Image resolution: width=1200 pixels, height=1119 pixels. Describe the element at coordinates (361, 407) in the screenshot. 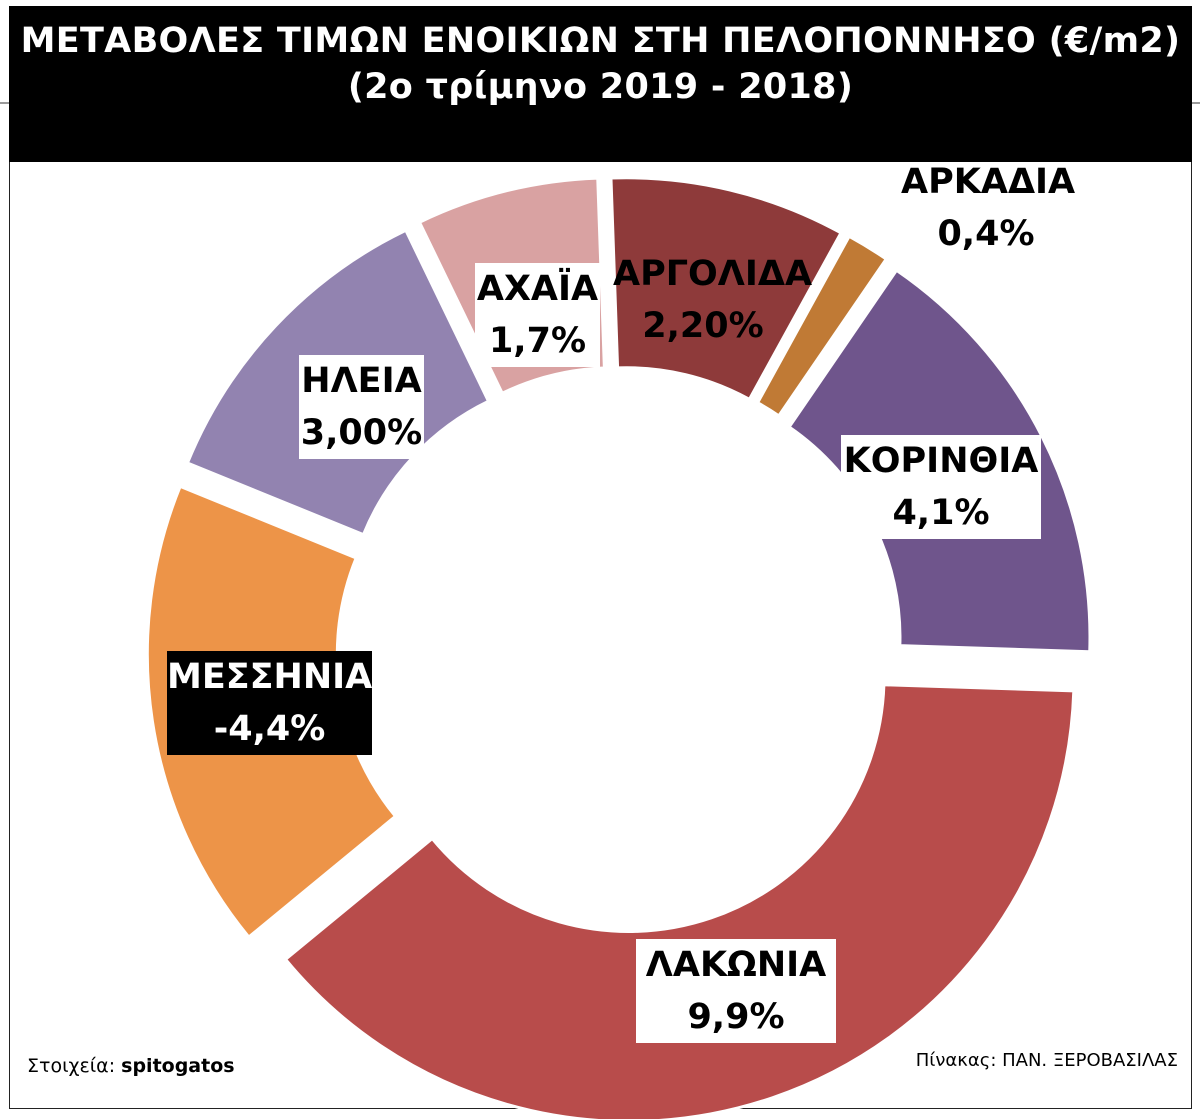

I see `slice-label-6: ΗΛΕΙΑ 3,00%` at that location.